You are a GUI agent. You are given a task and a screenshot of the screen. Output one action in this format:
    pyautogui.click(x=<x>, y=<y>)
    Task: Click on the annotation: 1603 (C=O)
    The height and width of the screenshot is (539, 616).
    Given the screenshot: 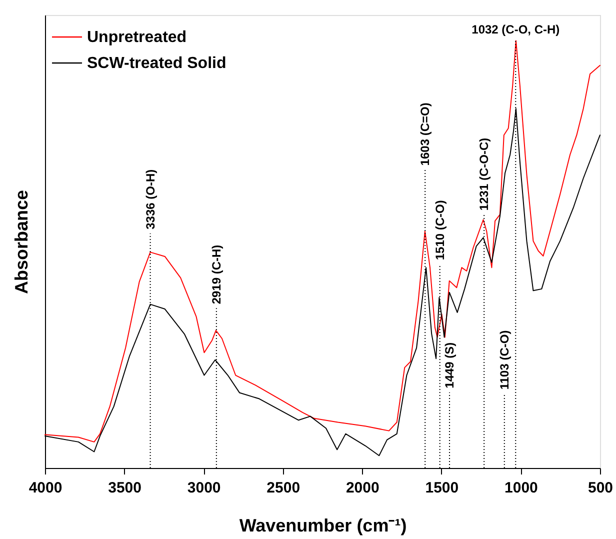 What is the action you would take?
    pyautogui.click(x=425, y=134)
    